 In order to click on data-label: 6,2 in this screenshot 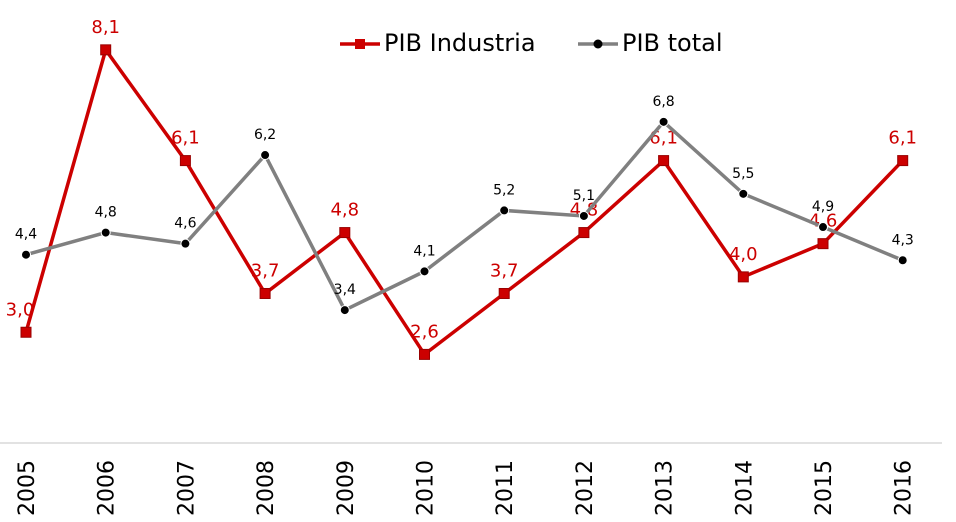, I will do `click(265, 135)`.